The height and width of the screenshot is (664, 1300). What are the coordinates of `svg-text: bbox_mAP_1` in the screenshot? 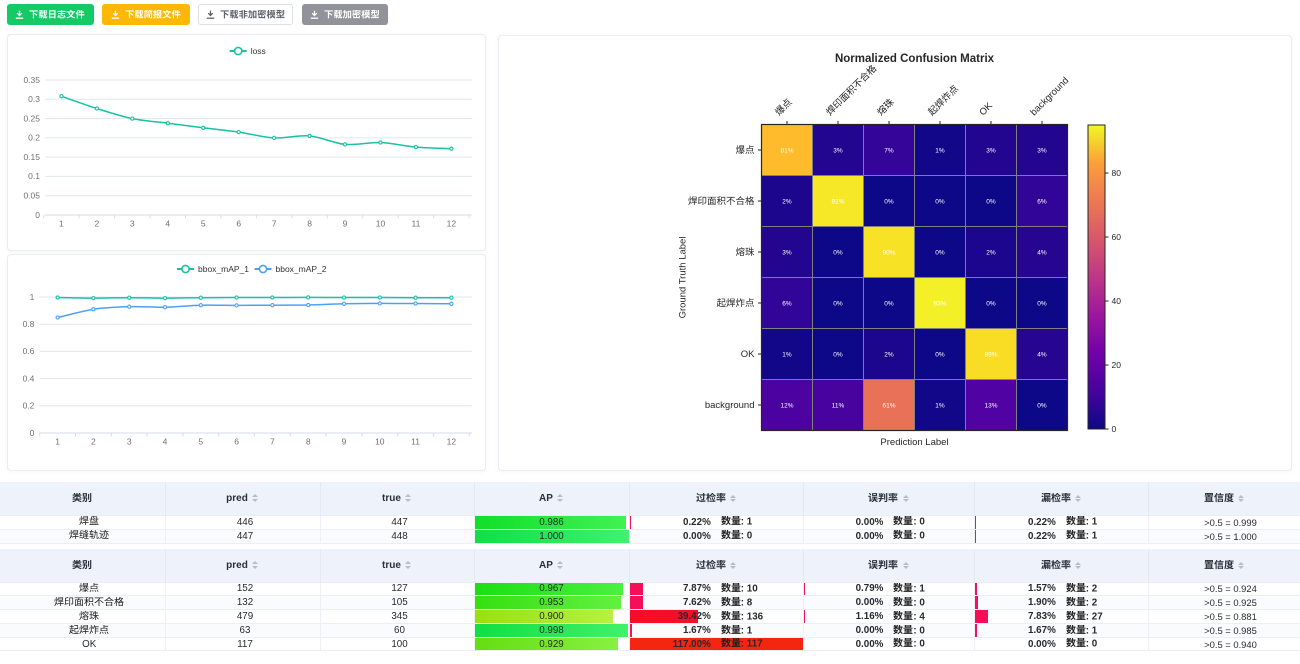 It's located at (223, 269).